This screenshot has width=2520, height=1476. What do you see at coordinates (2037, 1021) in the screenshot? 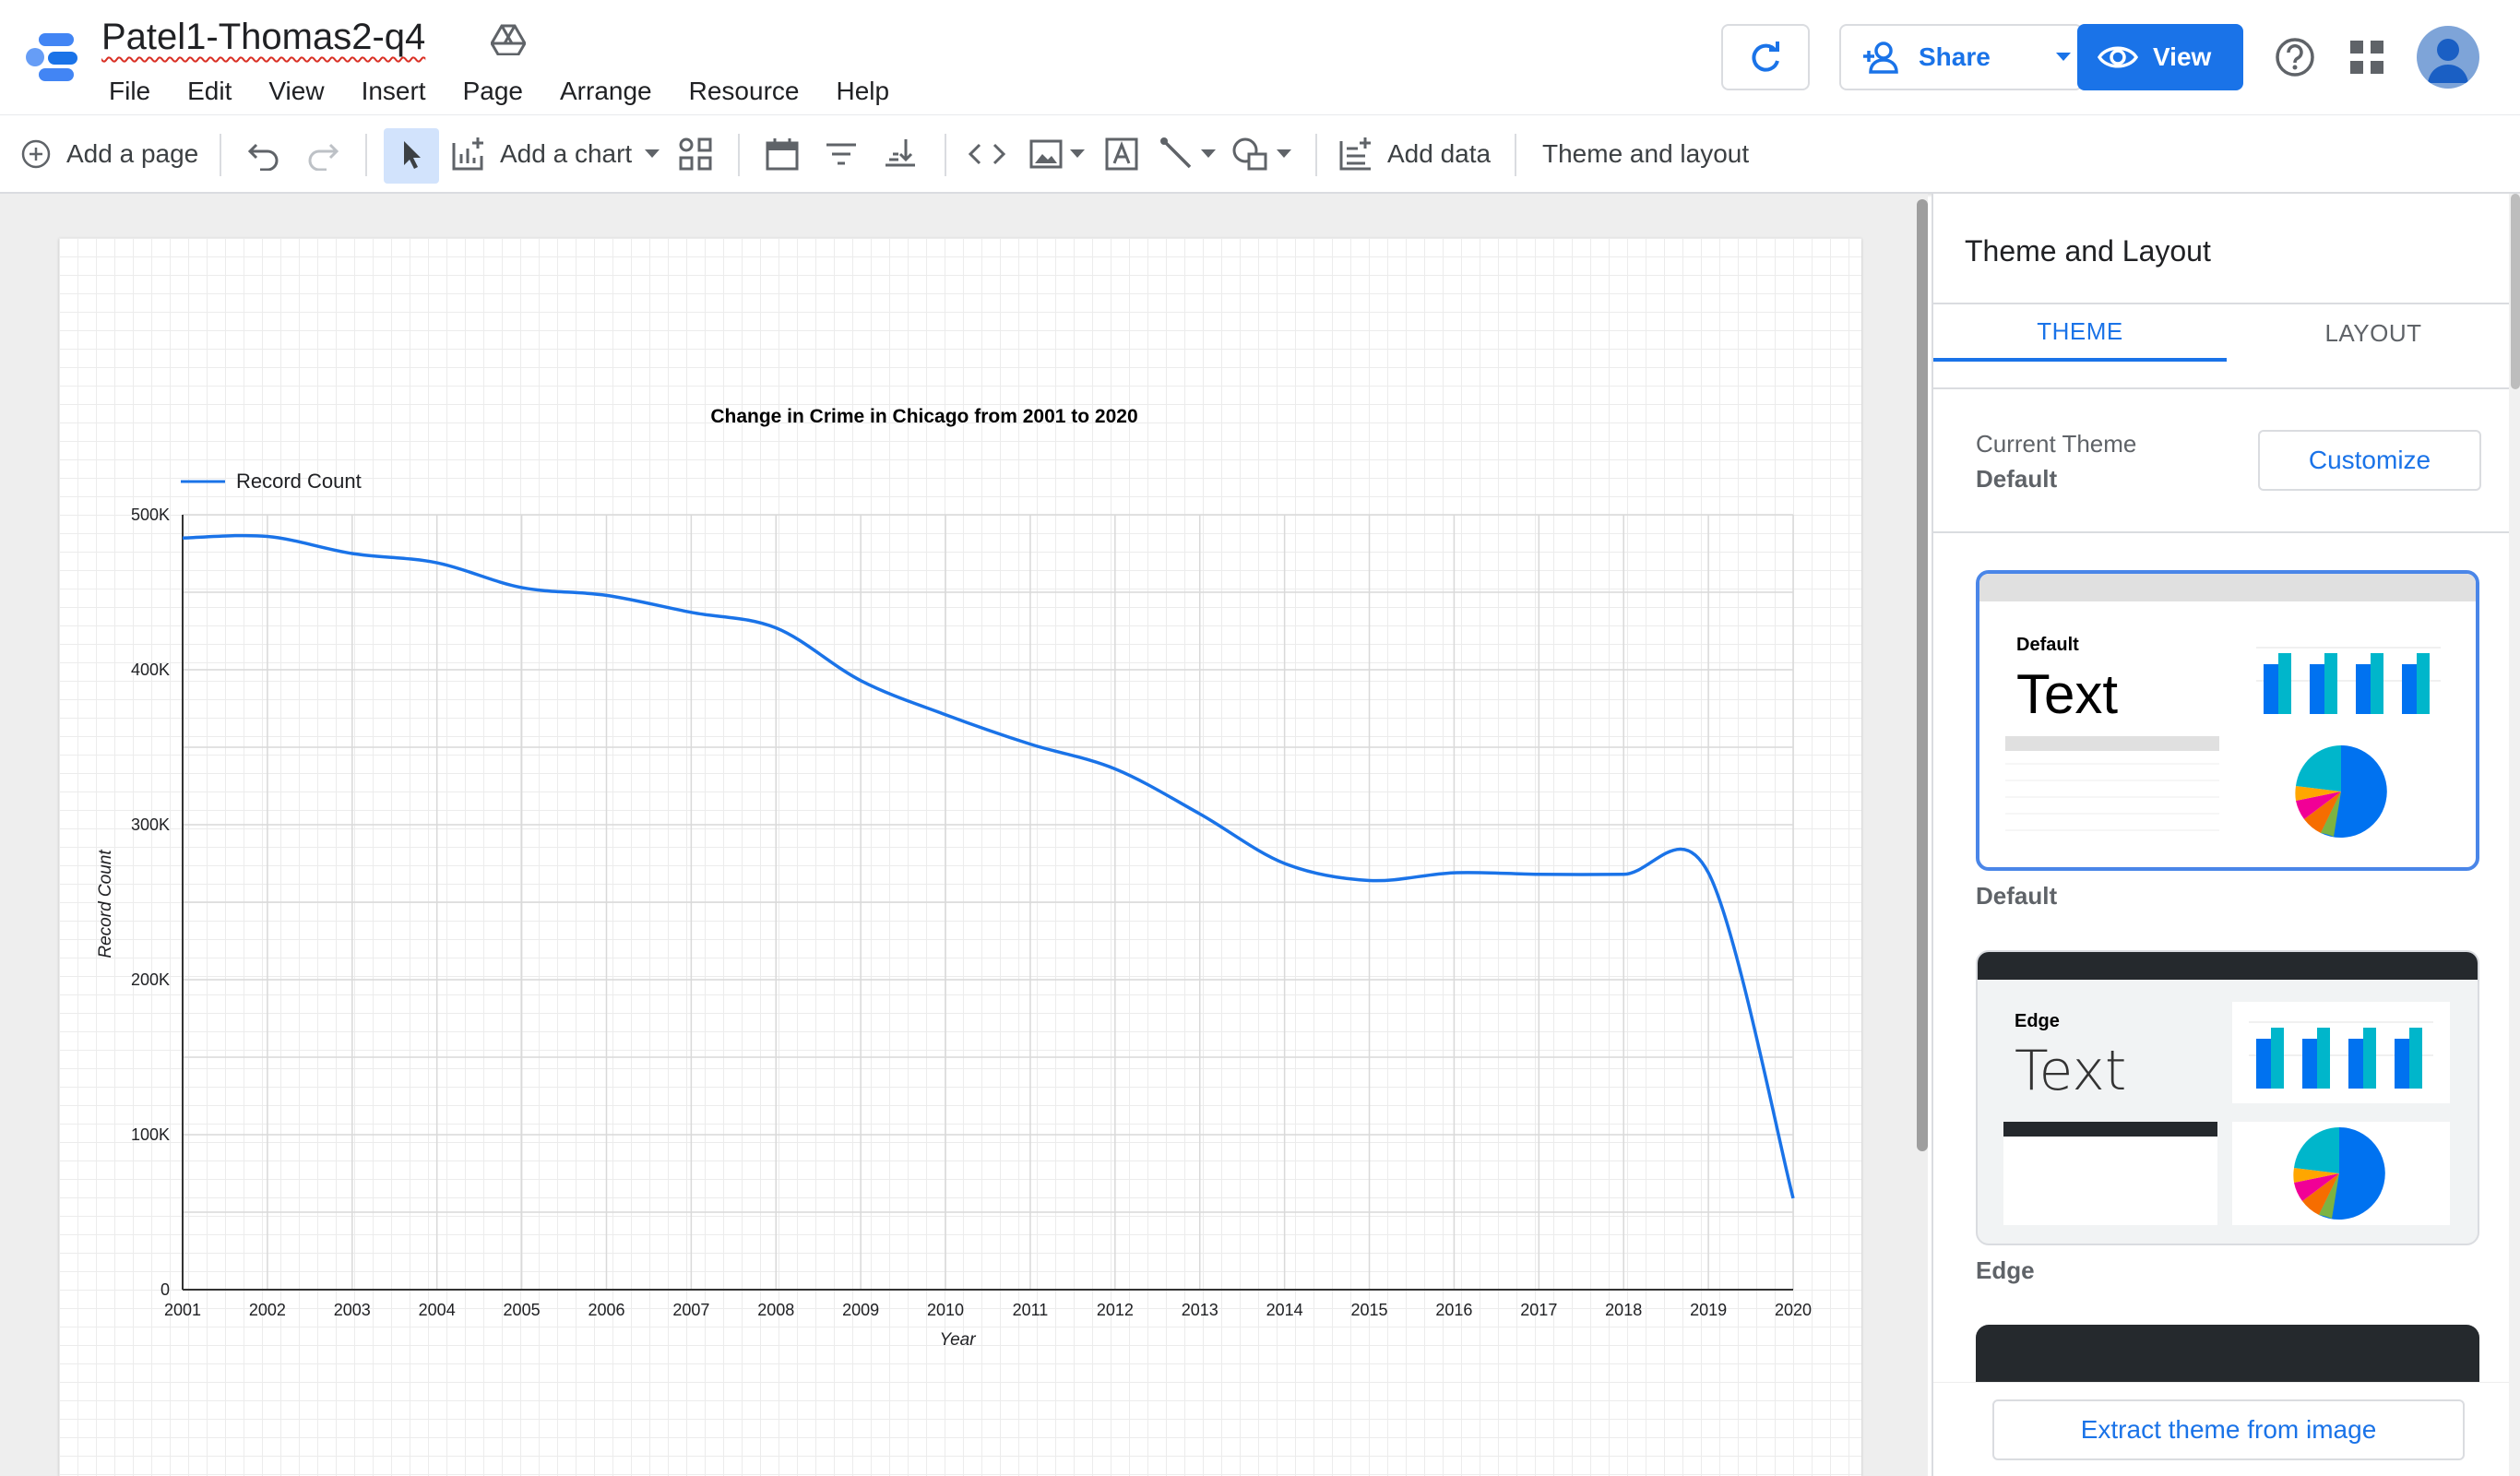
I see `theme-card-heading: Edge` at bounding box center [2037, 1021].